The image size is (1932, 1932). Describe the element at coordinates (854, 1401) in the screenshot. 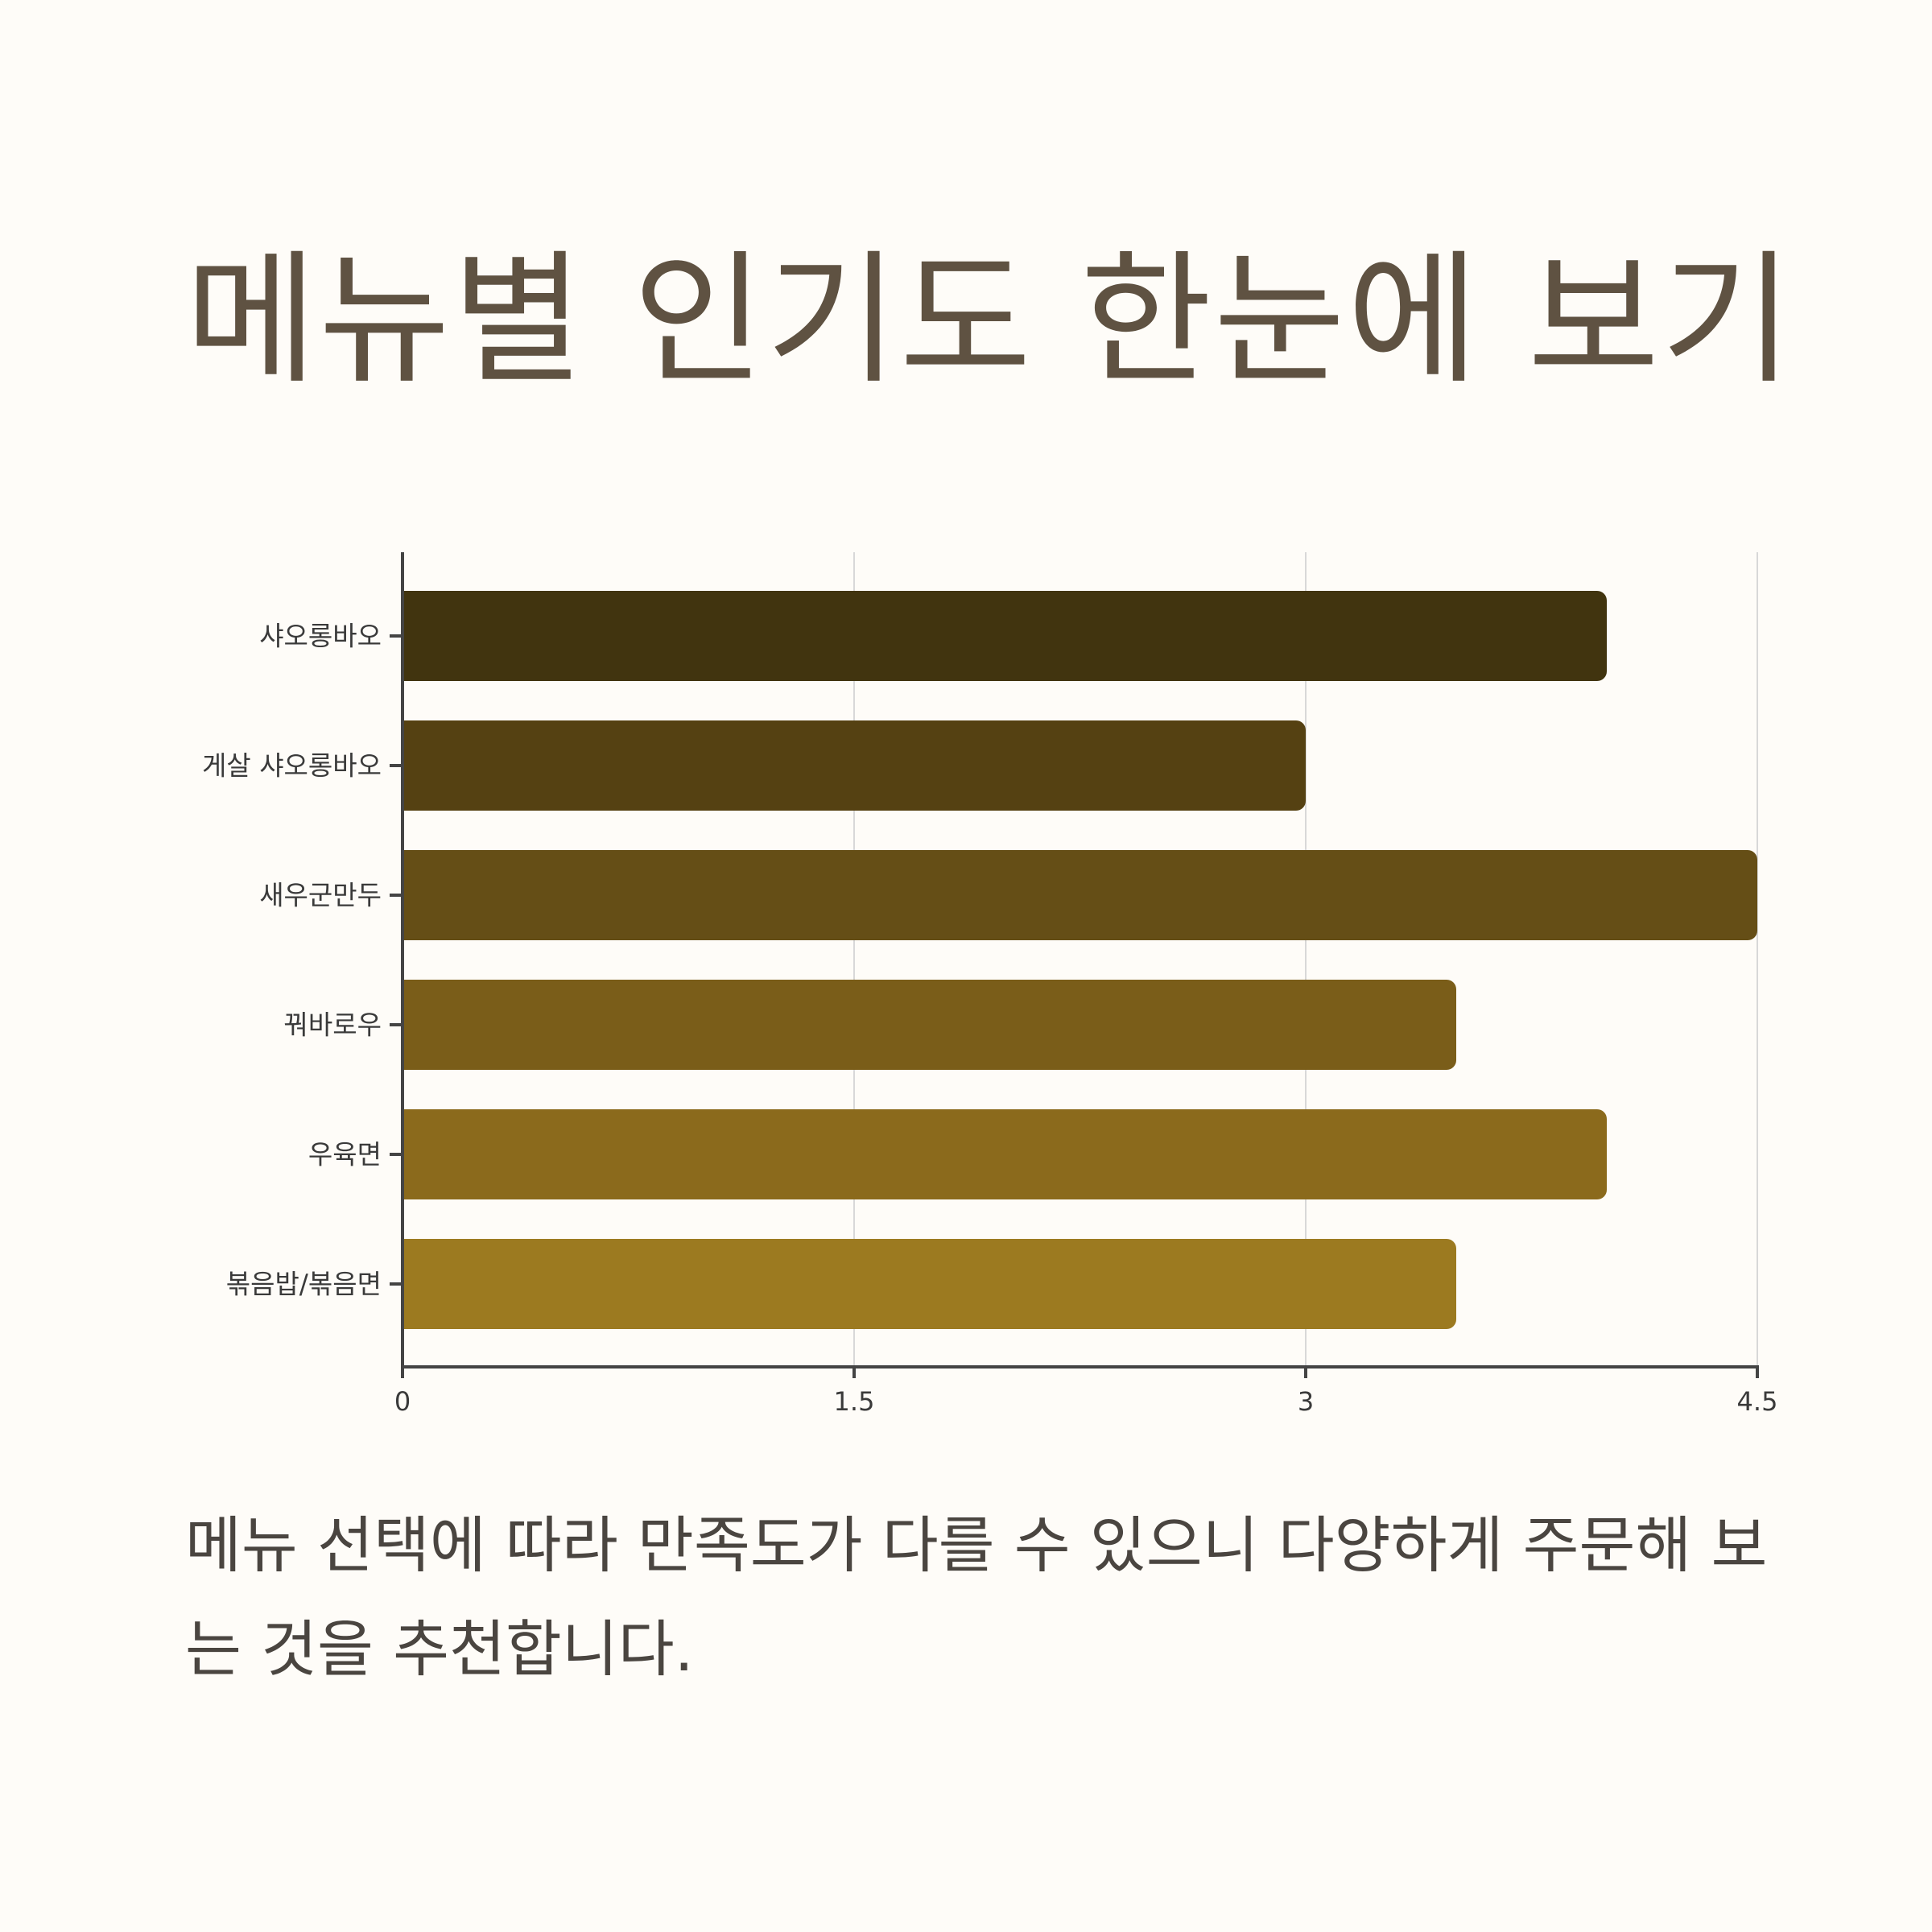

I see `tick-label: 1.5` at that location.